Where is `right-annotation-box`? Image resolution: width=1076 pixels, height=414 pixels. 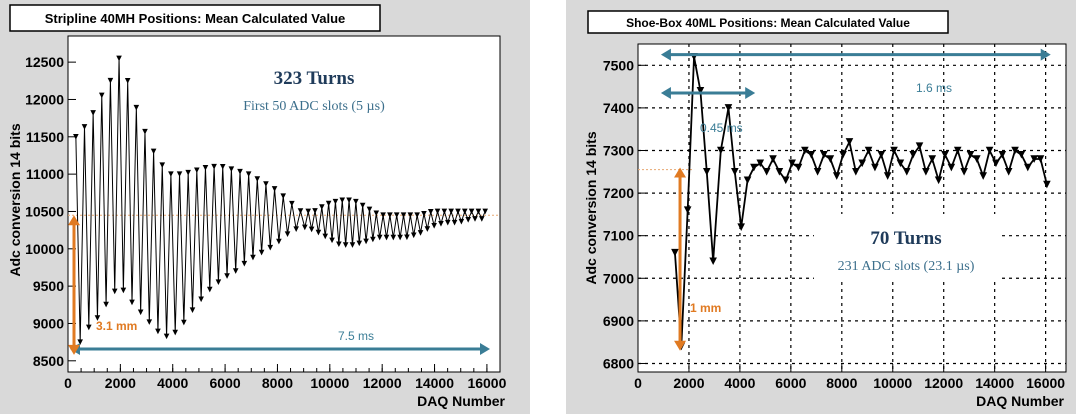 right-annotation-box is located at coordinates (906, 248).